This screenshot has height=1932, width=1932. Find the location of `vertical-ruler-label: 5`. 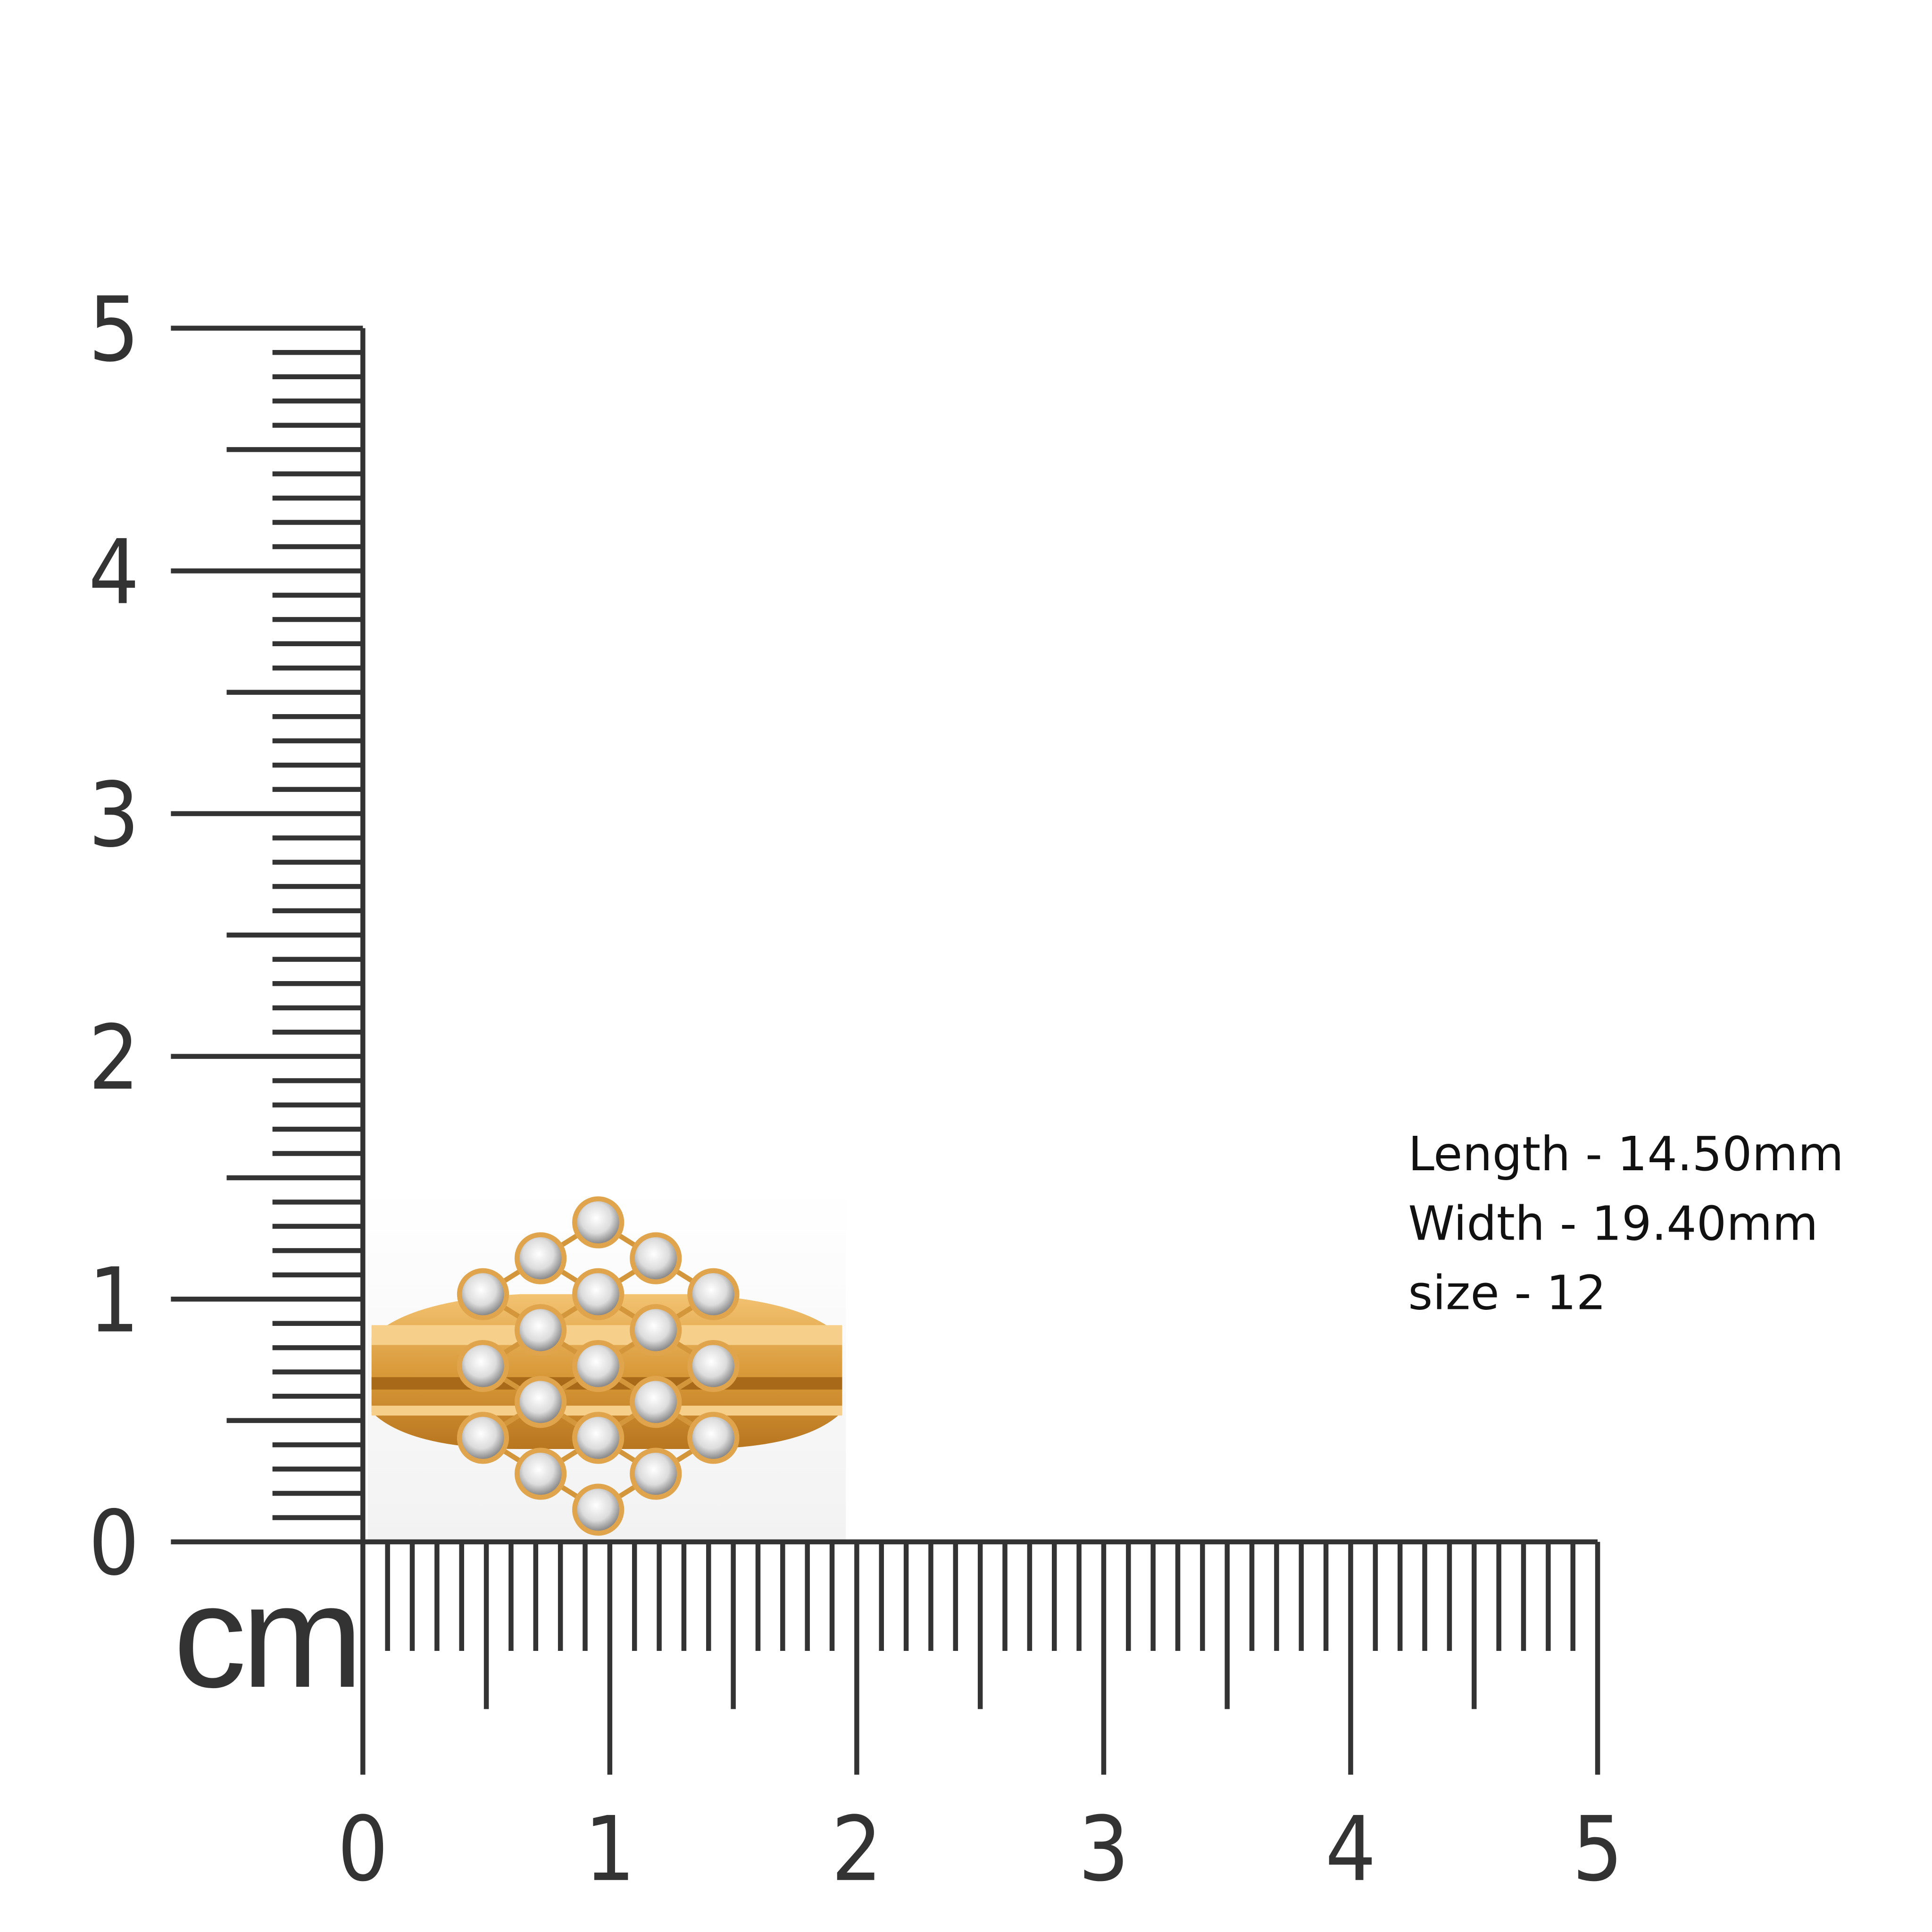

vertical-ruler-label: 5 is located at coordinates (113, 330).